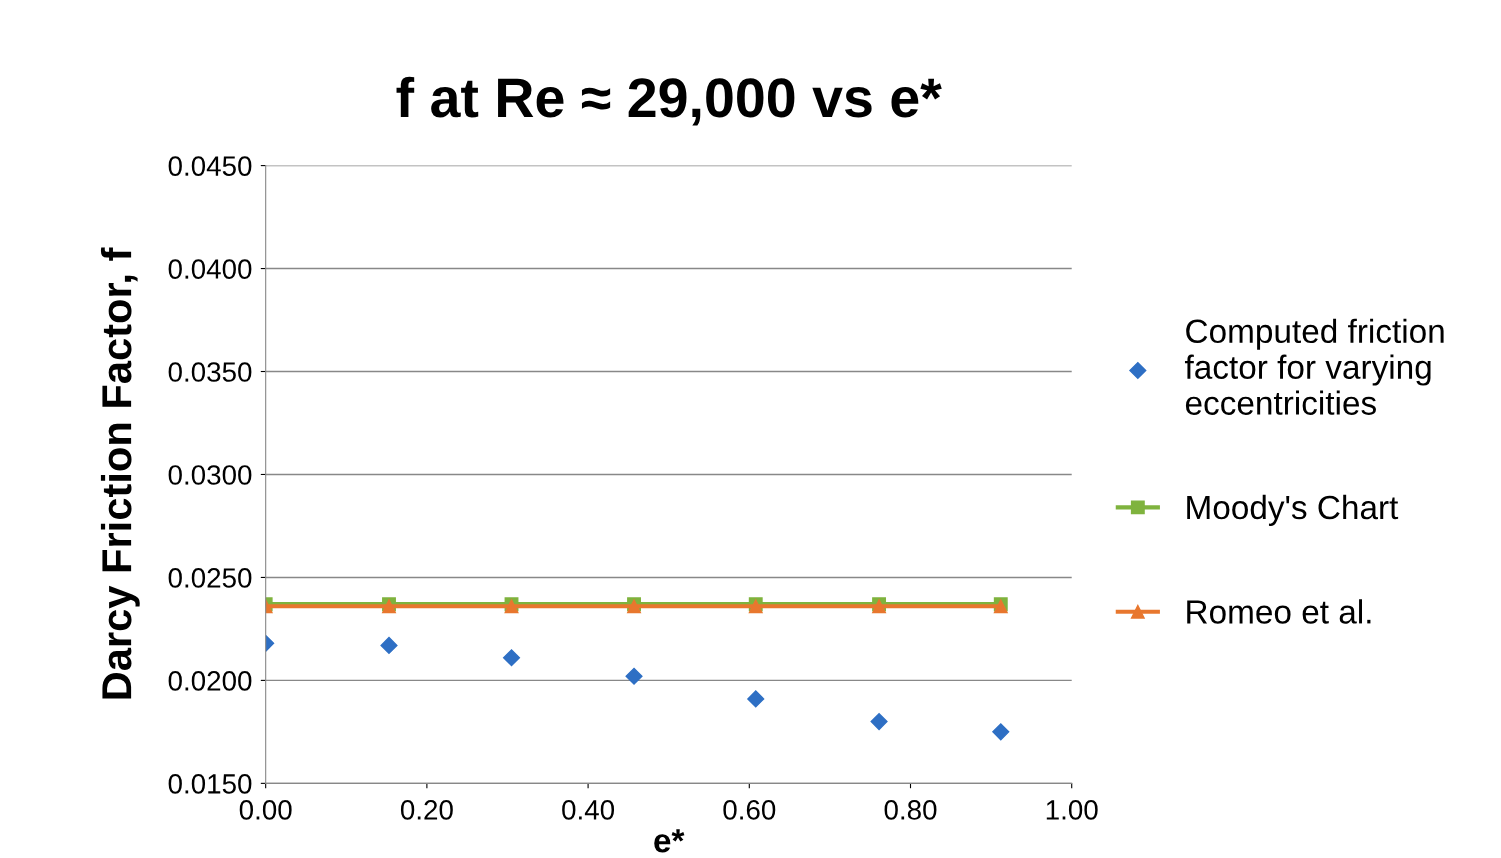 The width and height of the screenshot is (1501, 858). What do you see at coordinates (1293, 510) in the screenshot?
I see `legend-label: Moody's Chart` at bounding box center [1293, 510].